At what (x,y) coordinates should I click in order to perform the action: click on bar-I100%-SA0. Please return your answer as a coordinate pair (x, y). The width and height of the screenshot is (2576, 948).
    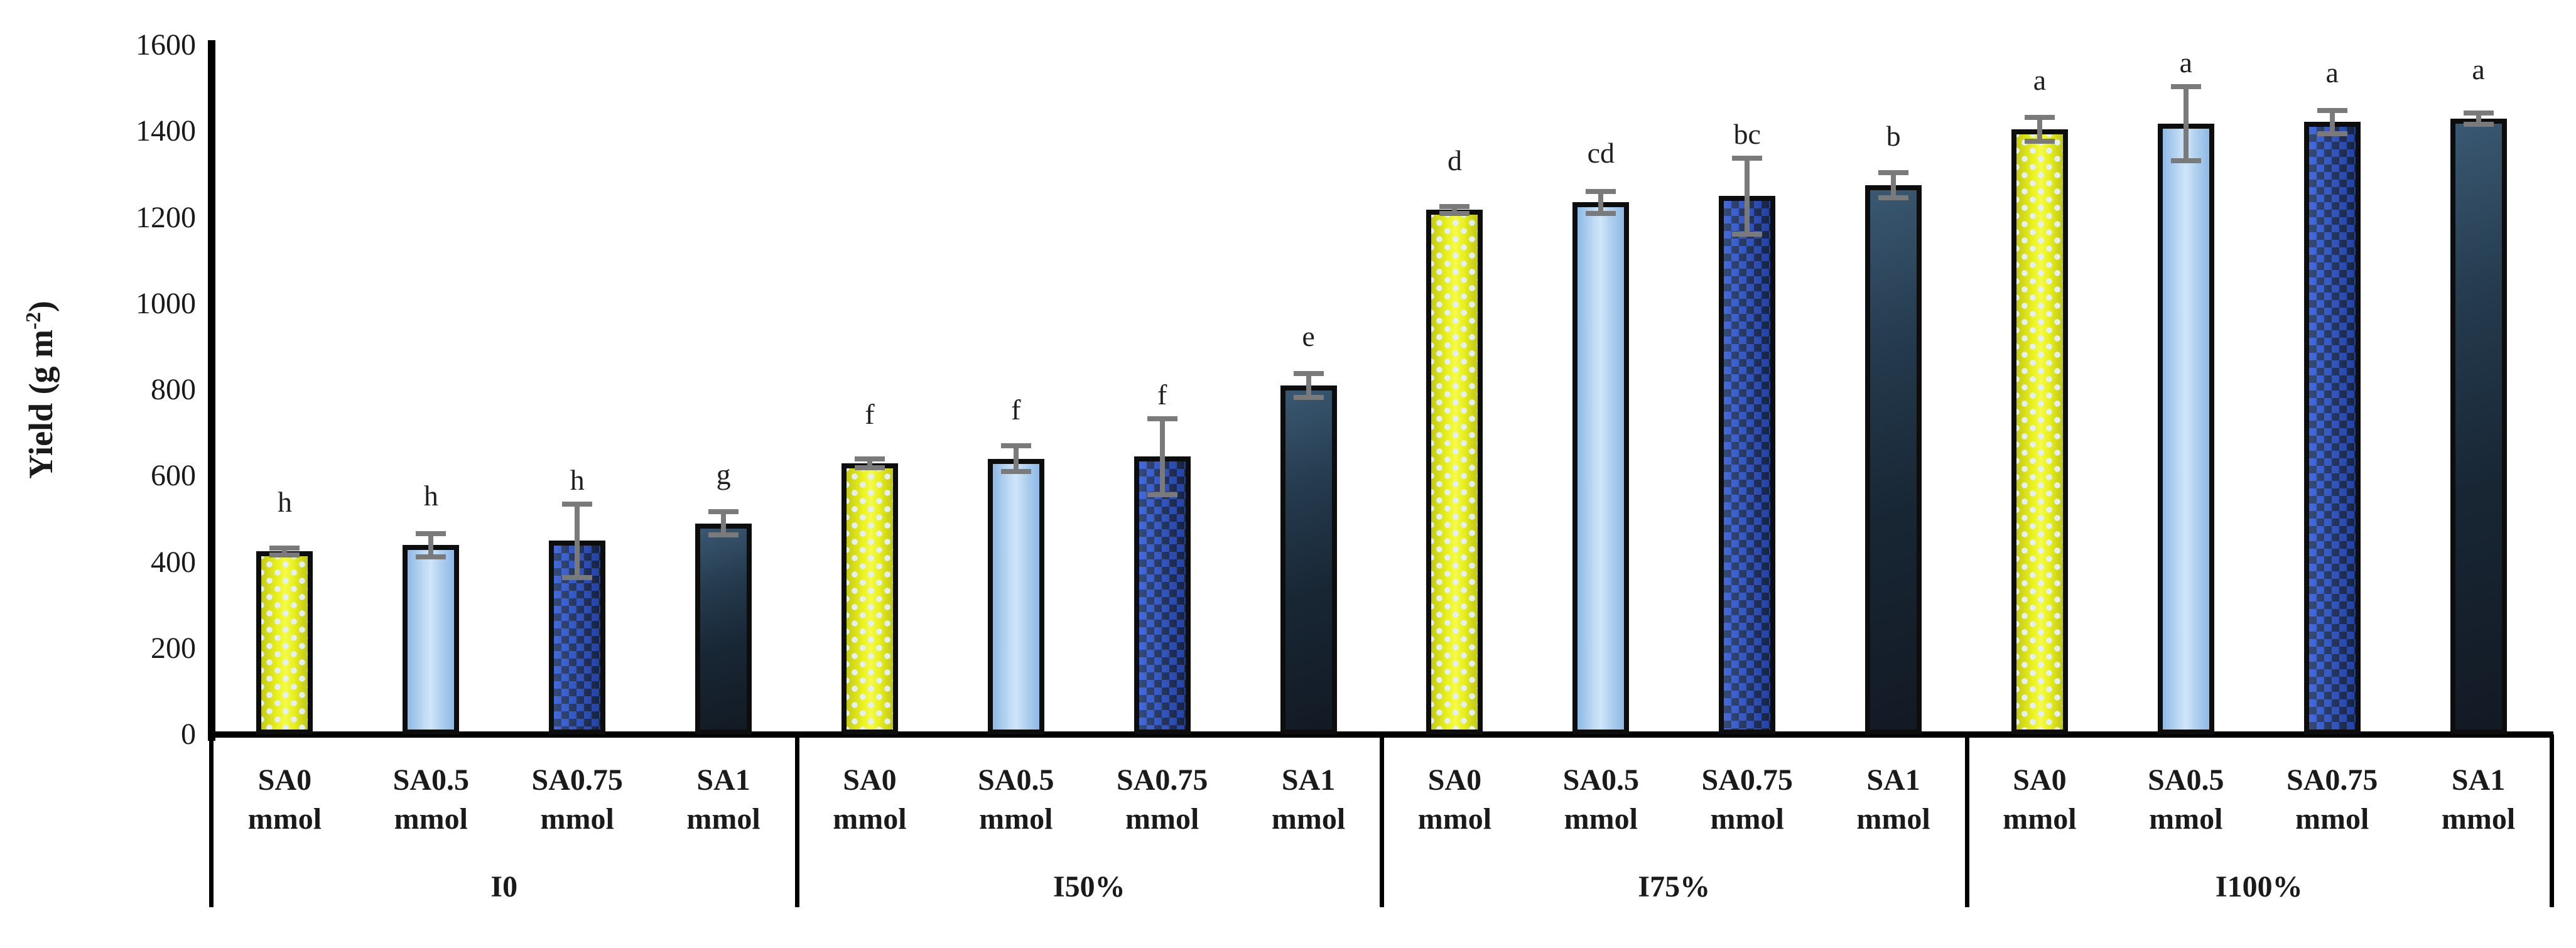
    Looking at the image, I should click on (2040, 432).